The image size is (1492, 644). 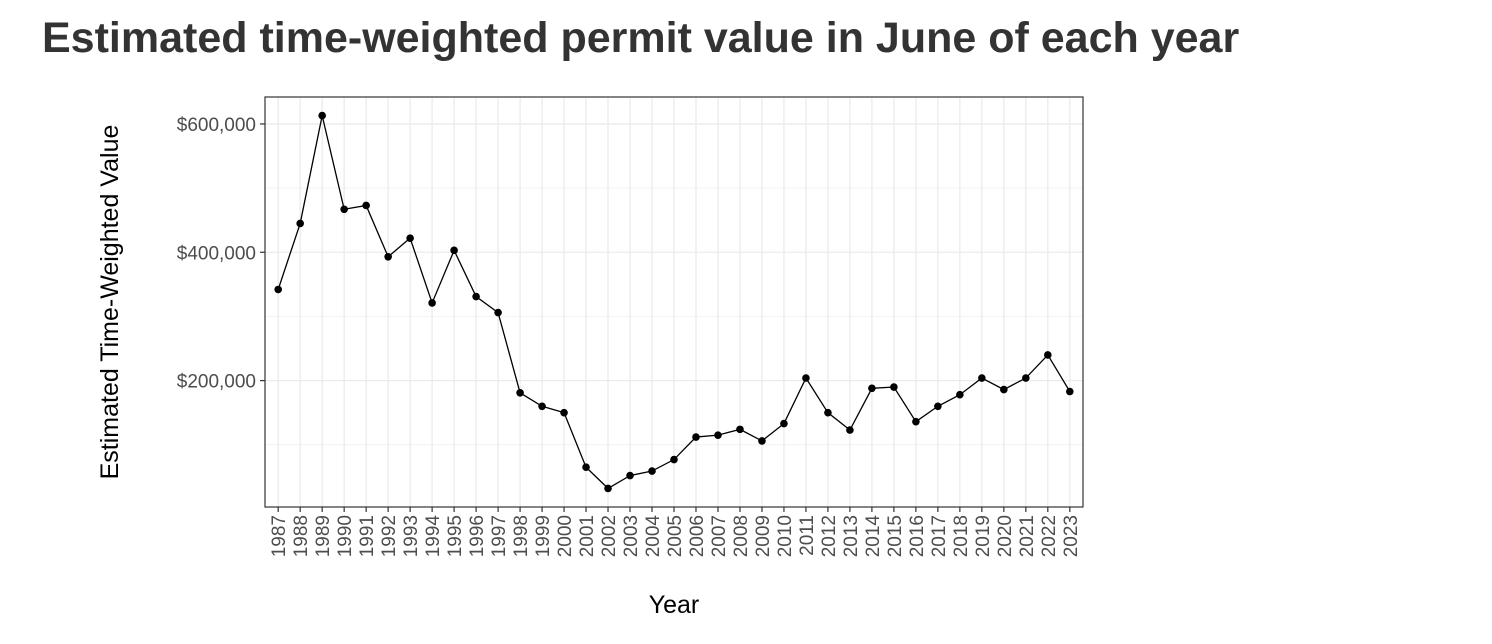 What do you see at coordinates (323, 536) in the screenshot?
I see `x-tick-label: 1989` at bounding box center [323, 536].